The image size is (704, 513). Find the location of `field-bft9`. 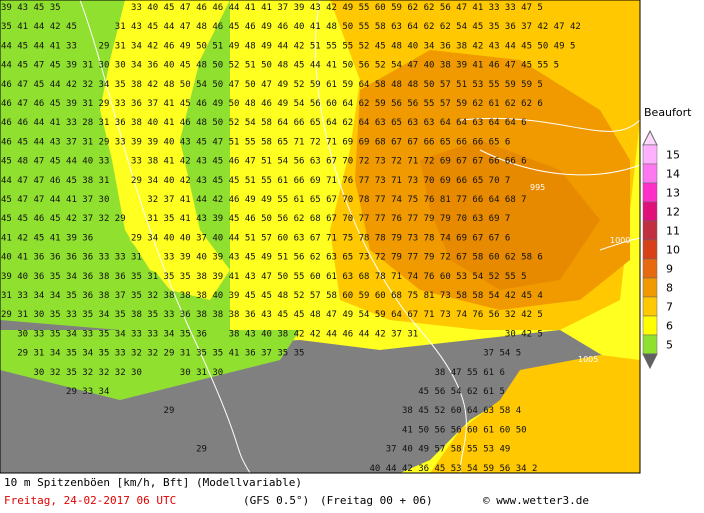

field-bft9 is located at coordinates (510, 215).